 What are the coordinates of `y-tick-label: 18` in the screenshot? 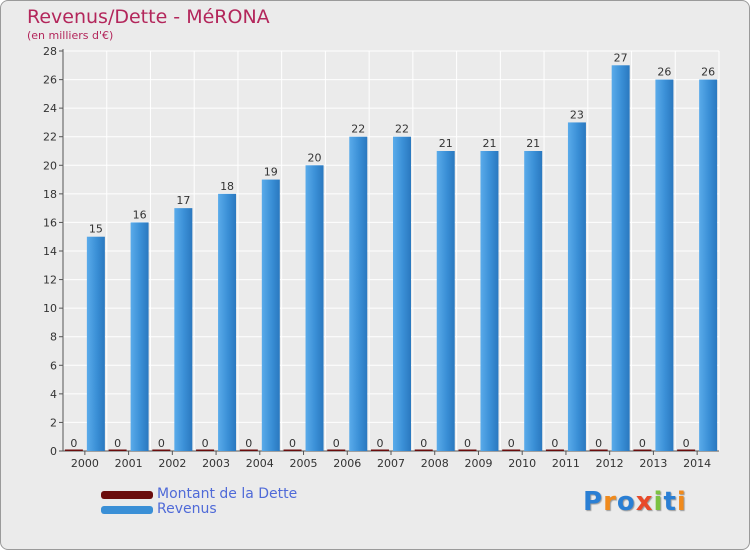 It's located at (50, 194).